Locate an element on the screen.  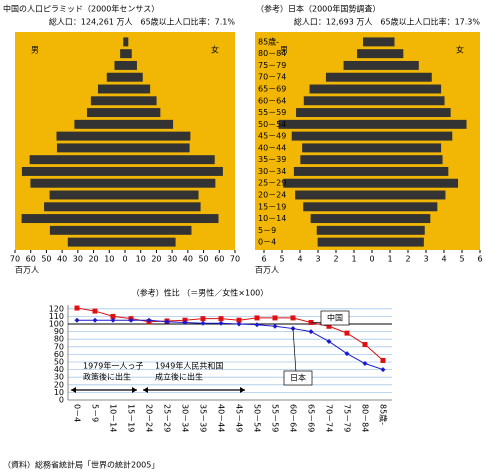
axis-unit: 百万人 is located at coordinates (267, 270).